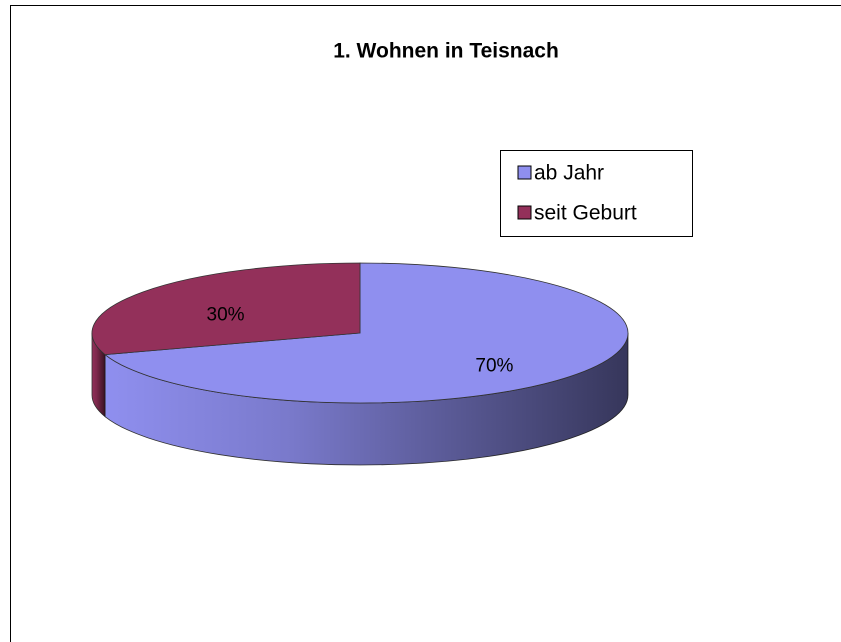 This screenshot has height=642, width=841. I want to click on chart-title: 1. Wohnen in Teisnach, so click(446, 51).